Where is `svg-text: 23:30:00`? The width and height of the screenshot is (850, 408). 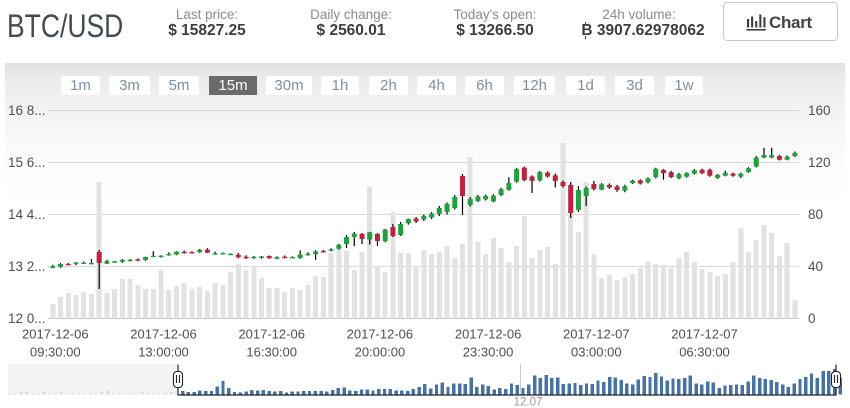
svg-text: 23:30:00 is located at coordinates (488, 351).